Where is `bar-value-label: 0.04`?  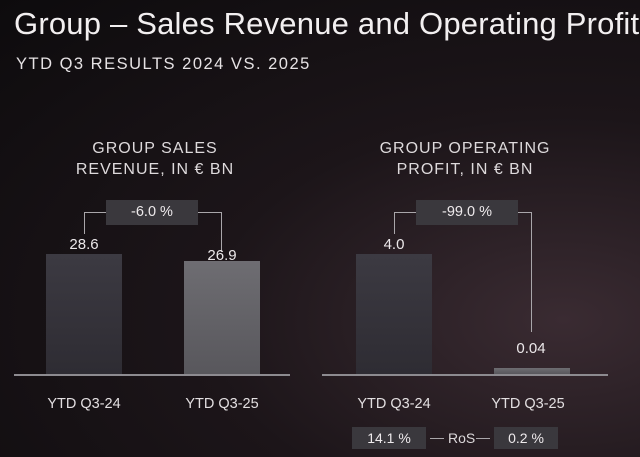 bar-value-label: 0.04 is located at coordinates (531, 348).